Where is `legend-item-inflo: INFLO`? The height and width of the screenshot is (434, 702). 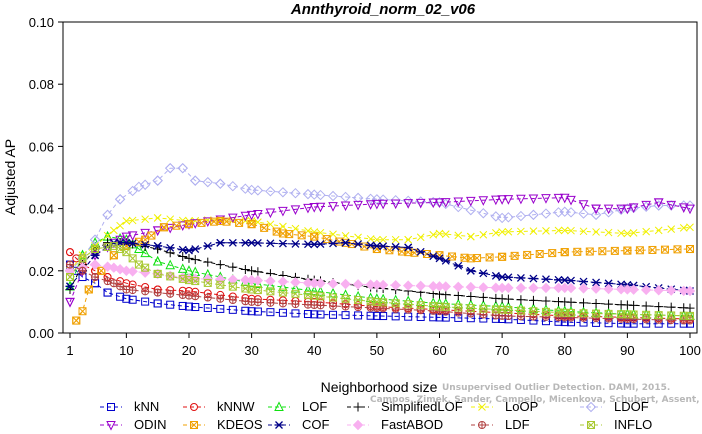 legend-item-inflo: INFLO is located at coordinates (616, 424).